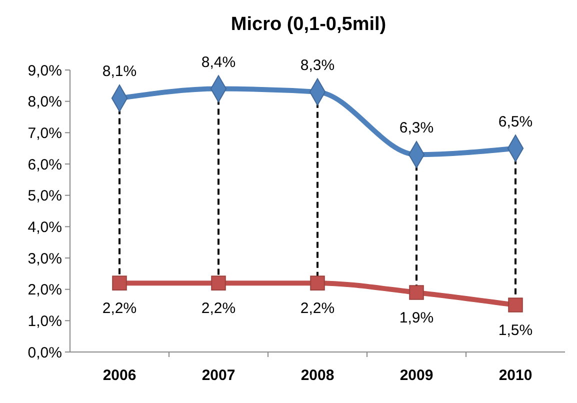  What do you see at coordinates (416, 128) in the screenshot?
I see `data-label: 6,3%` at bounding box center [416, 128].